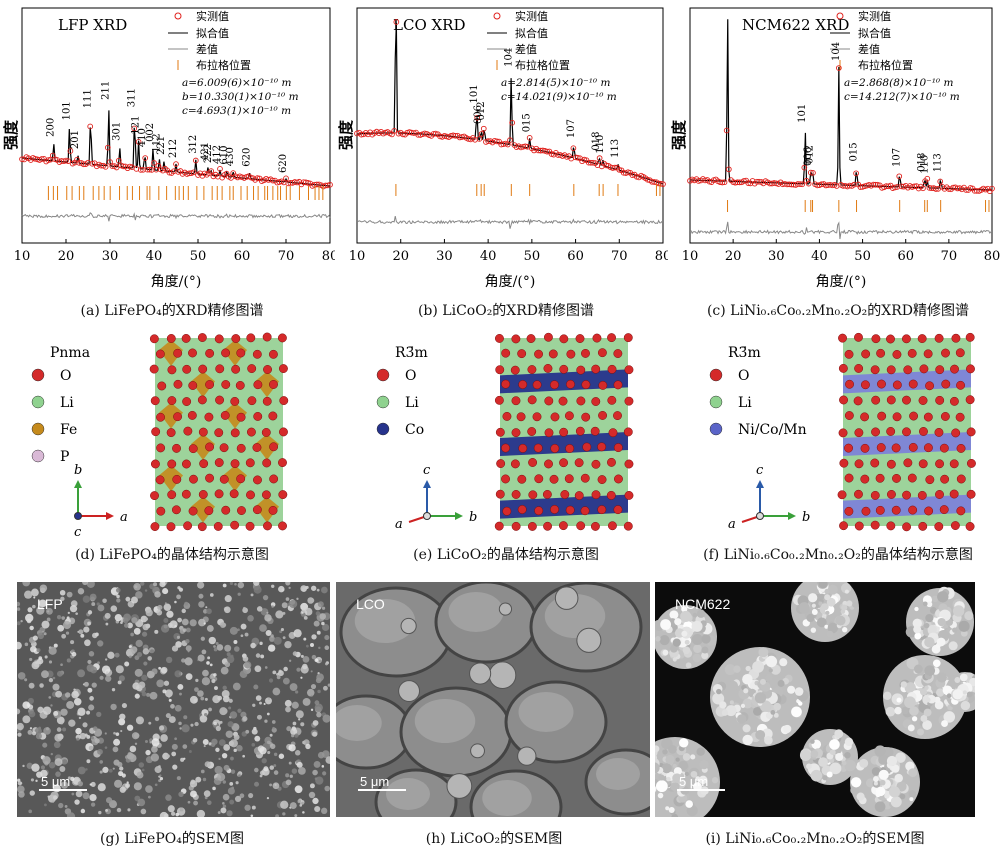 Image resolution: width=1000 pixels, height=851 pixels. What do you see at coordinates (154, 256) in the screenshot?
I see `x-tick-label: 40` at bounding box center [154, 256].